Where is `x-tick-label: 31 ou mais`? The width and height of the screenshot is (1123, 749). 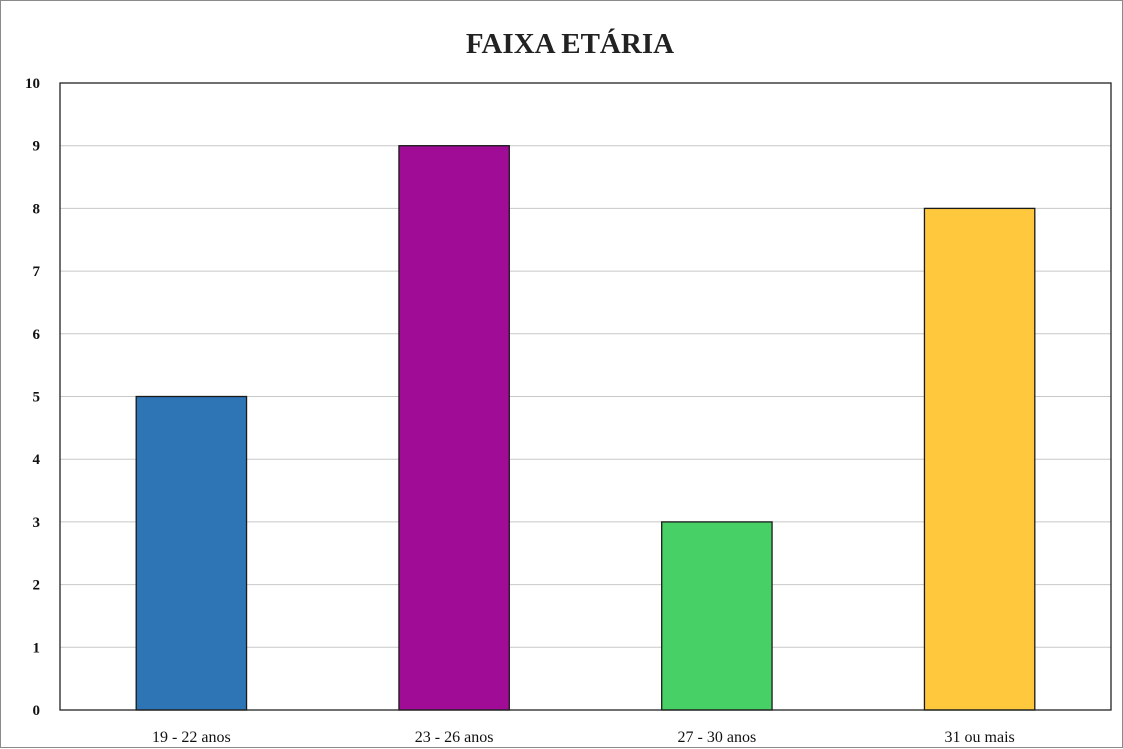 x-tick-label: 31 ou mais is located at coordinates (980, 737).